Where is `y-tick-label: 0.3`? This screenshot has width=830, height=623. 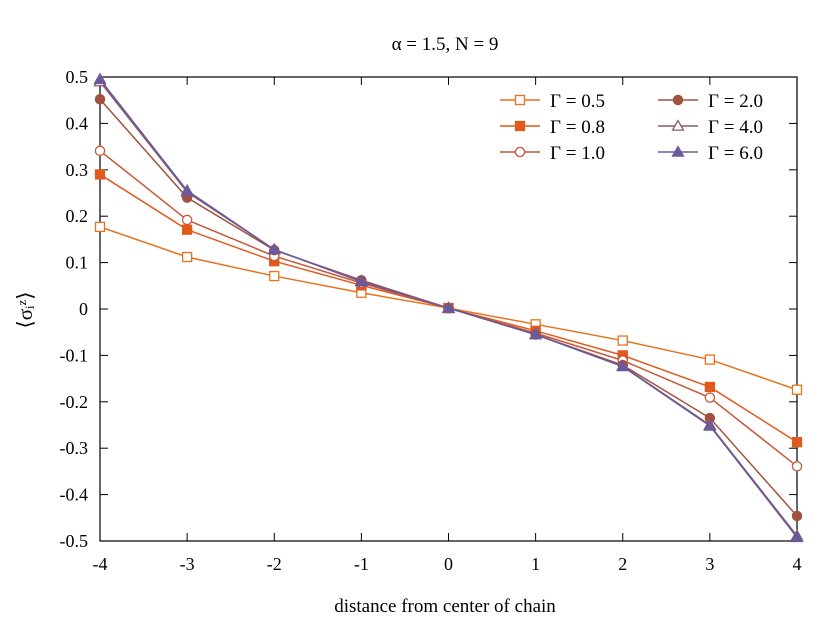 y-tick-label: 0.3 is located at coordinates (77, 170).